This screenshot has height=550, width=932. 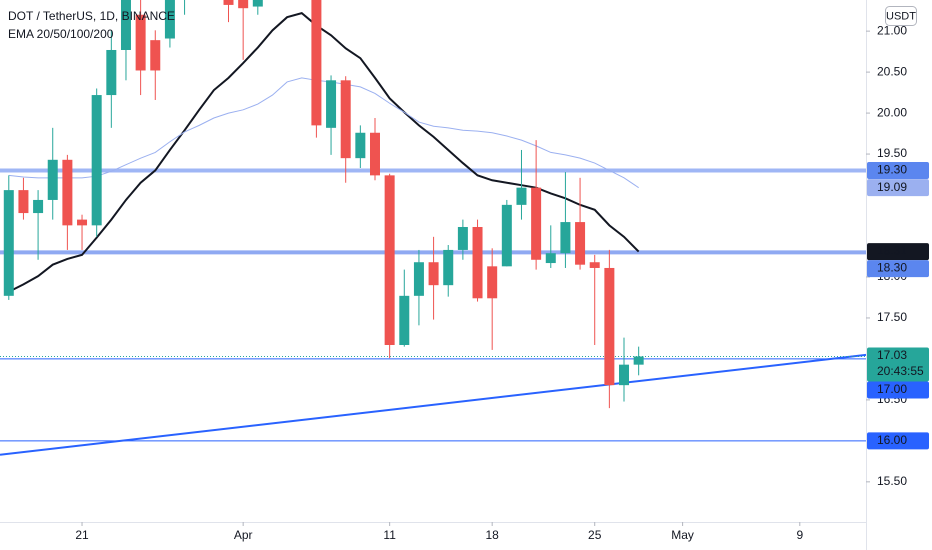 I want to click on x-tick-label: 11, so click(x=389, y=535).